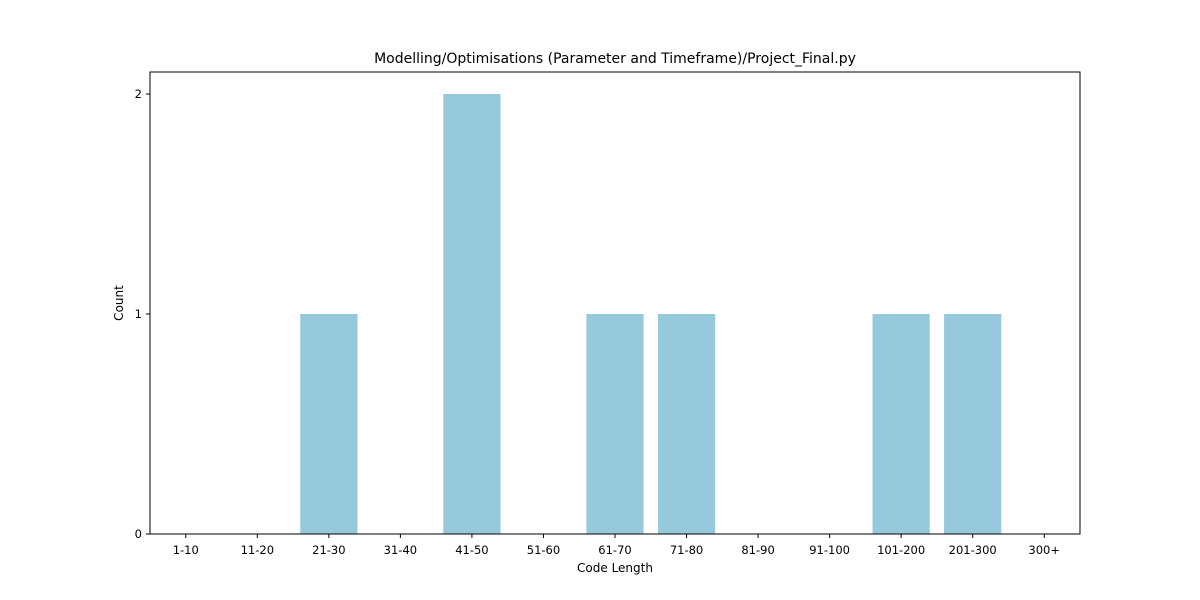 This screenshot has height=600, width=1200. Describe the element at coordinates (138, 534) in the screenshot. I see `y-tick-label: 0` at that location.